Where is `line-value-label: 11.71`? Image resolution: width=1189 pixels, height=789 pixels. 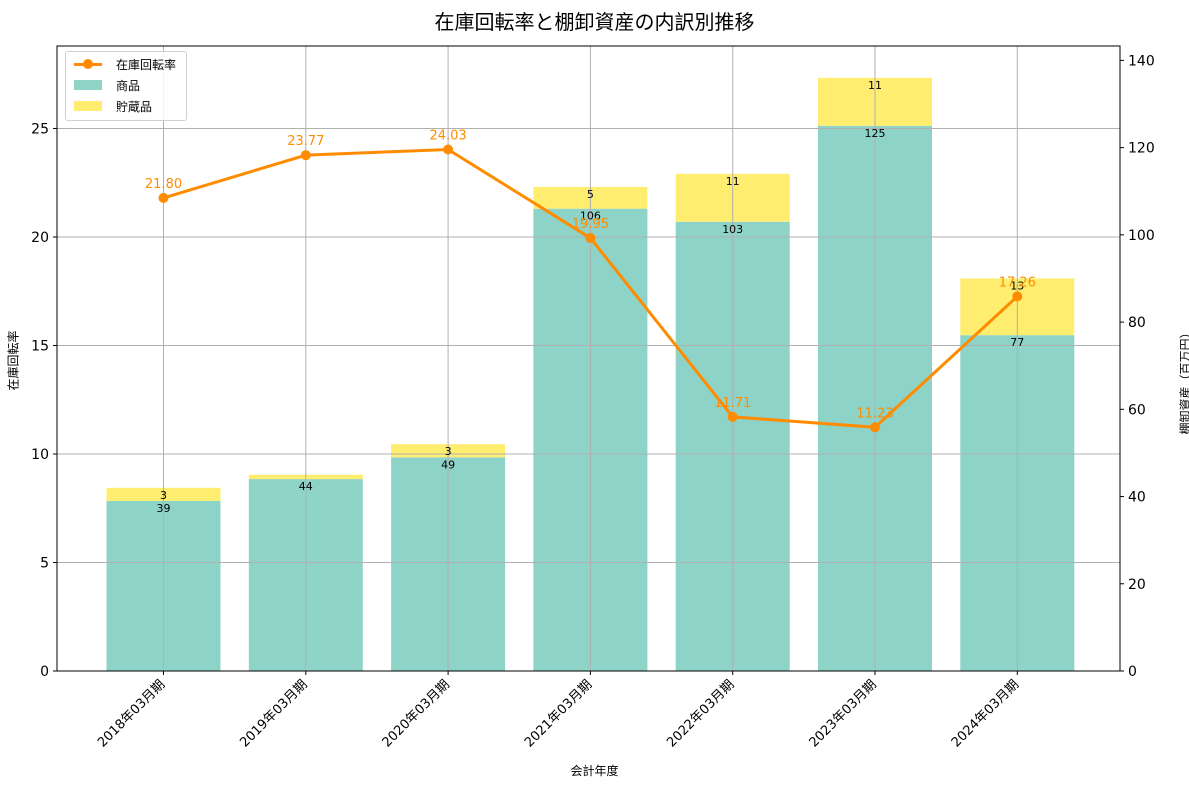 line-value-label: 11.71 is located at coordinates (732, 403).